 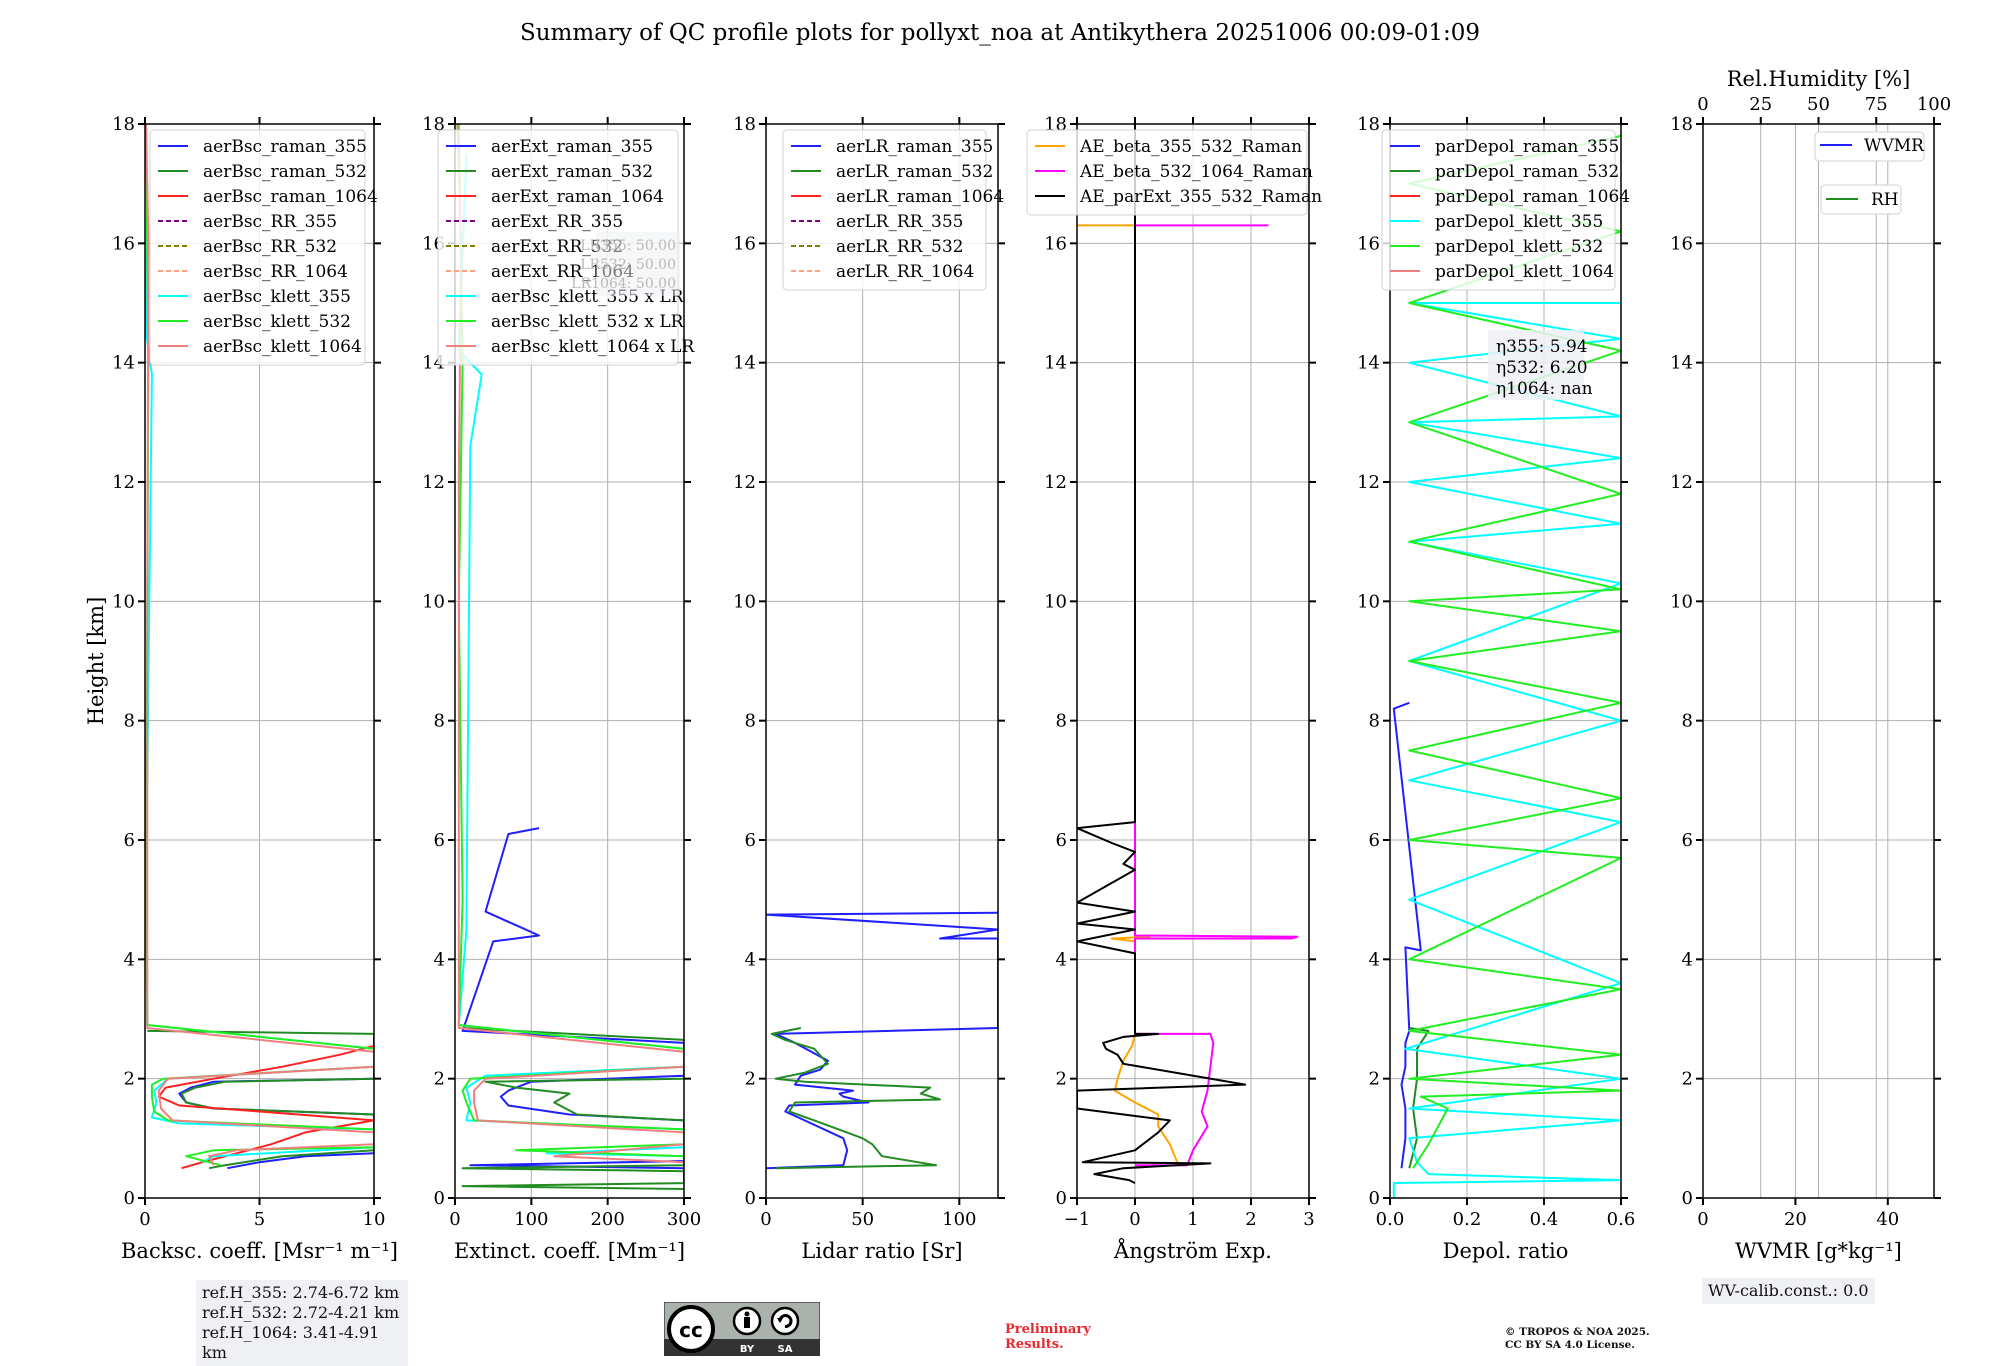 I want to click on lidar-ratio-annotation: LR355: 50.00, so click(x=628, y=246).